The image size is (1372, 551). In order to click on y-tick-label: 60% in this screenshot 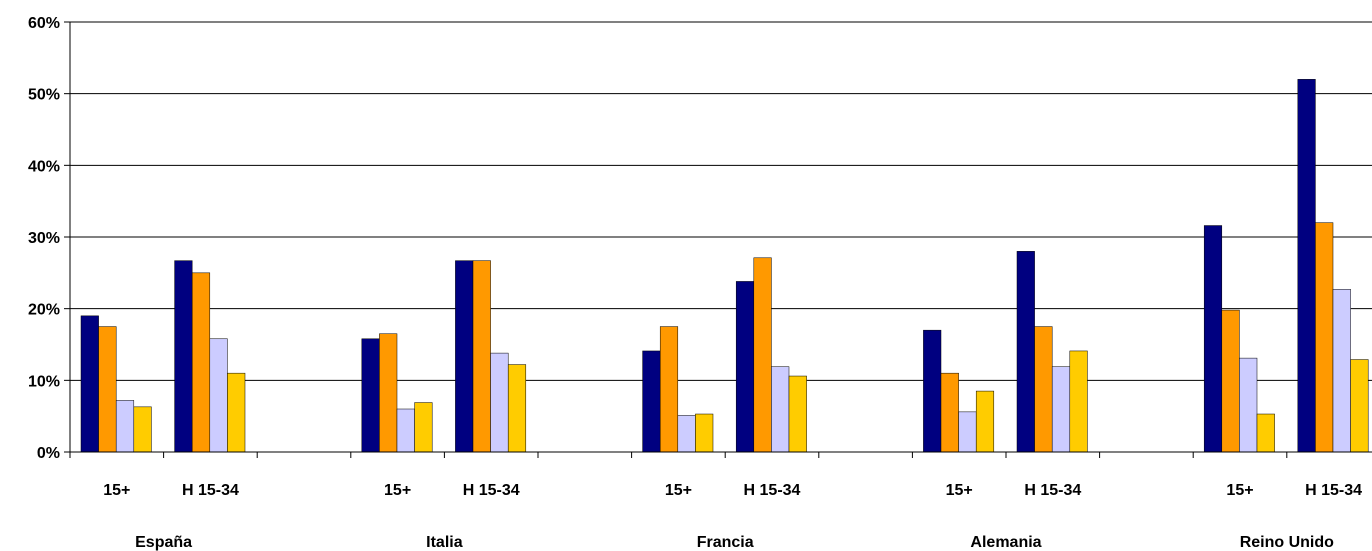, I will do `click(44, 23)`.